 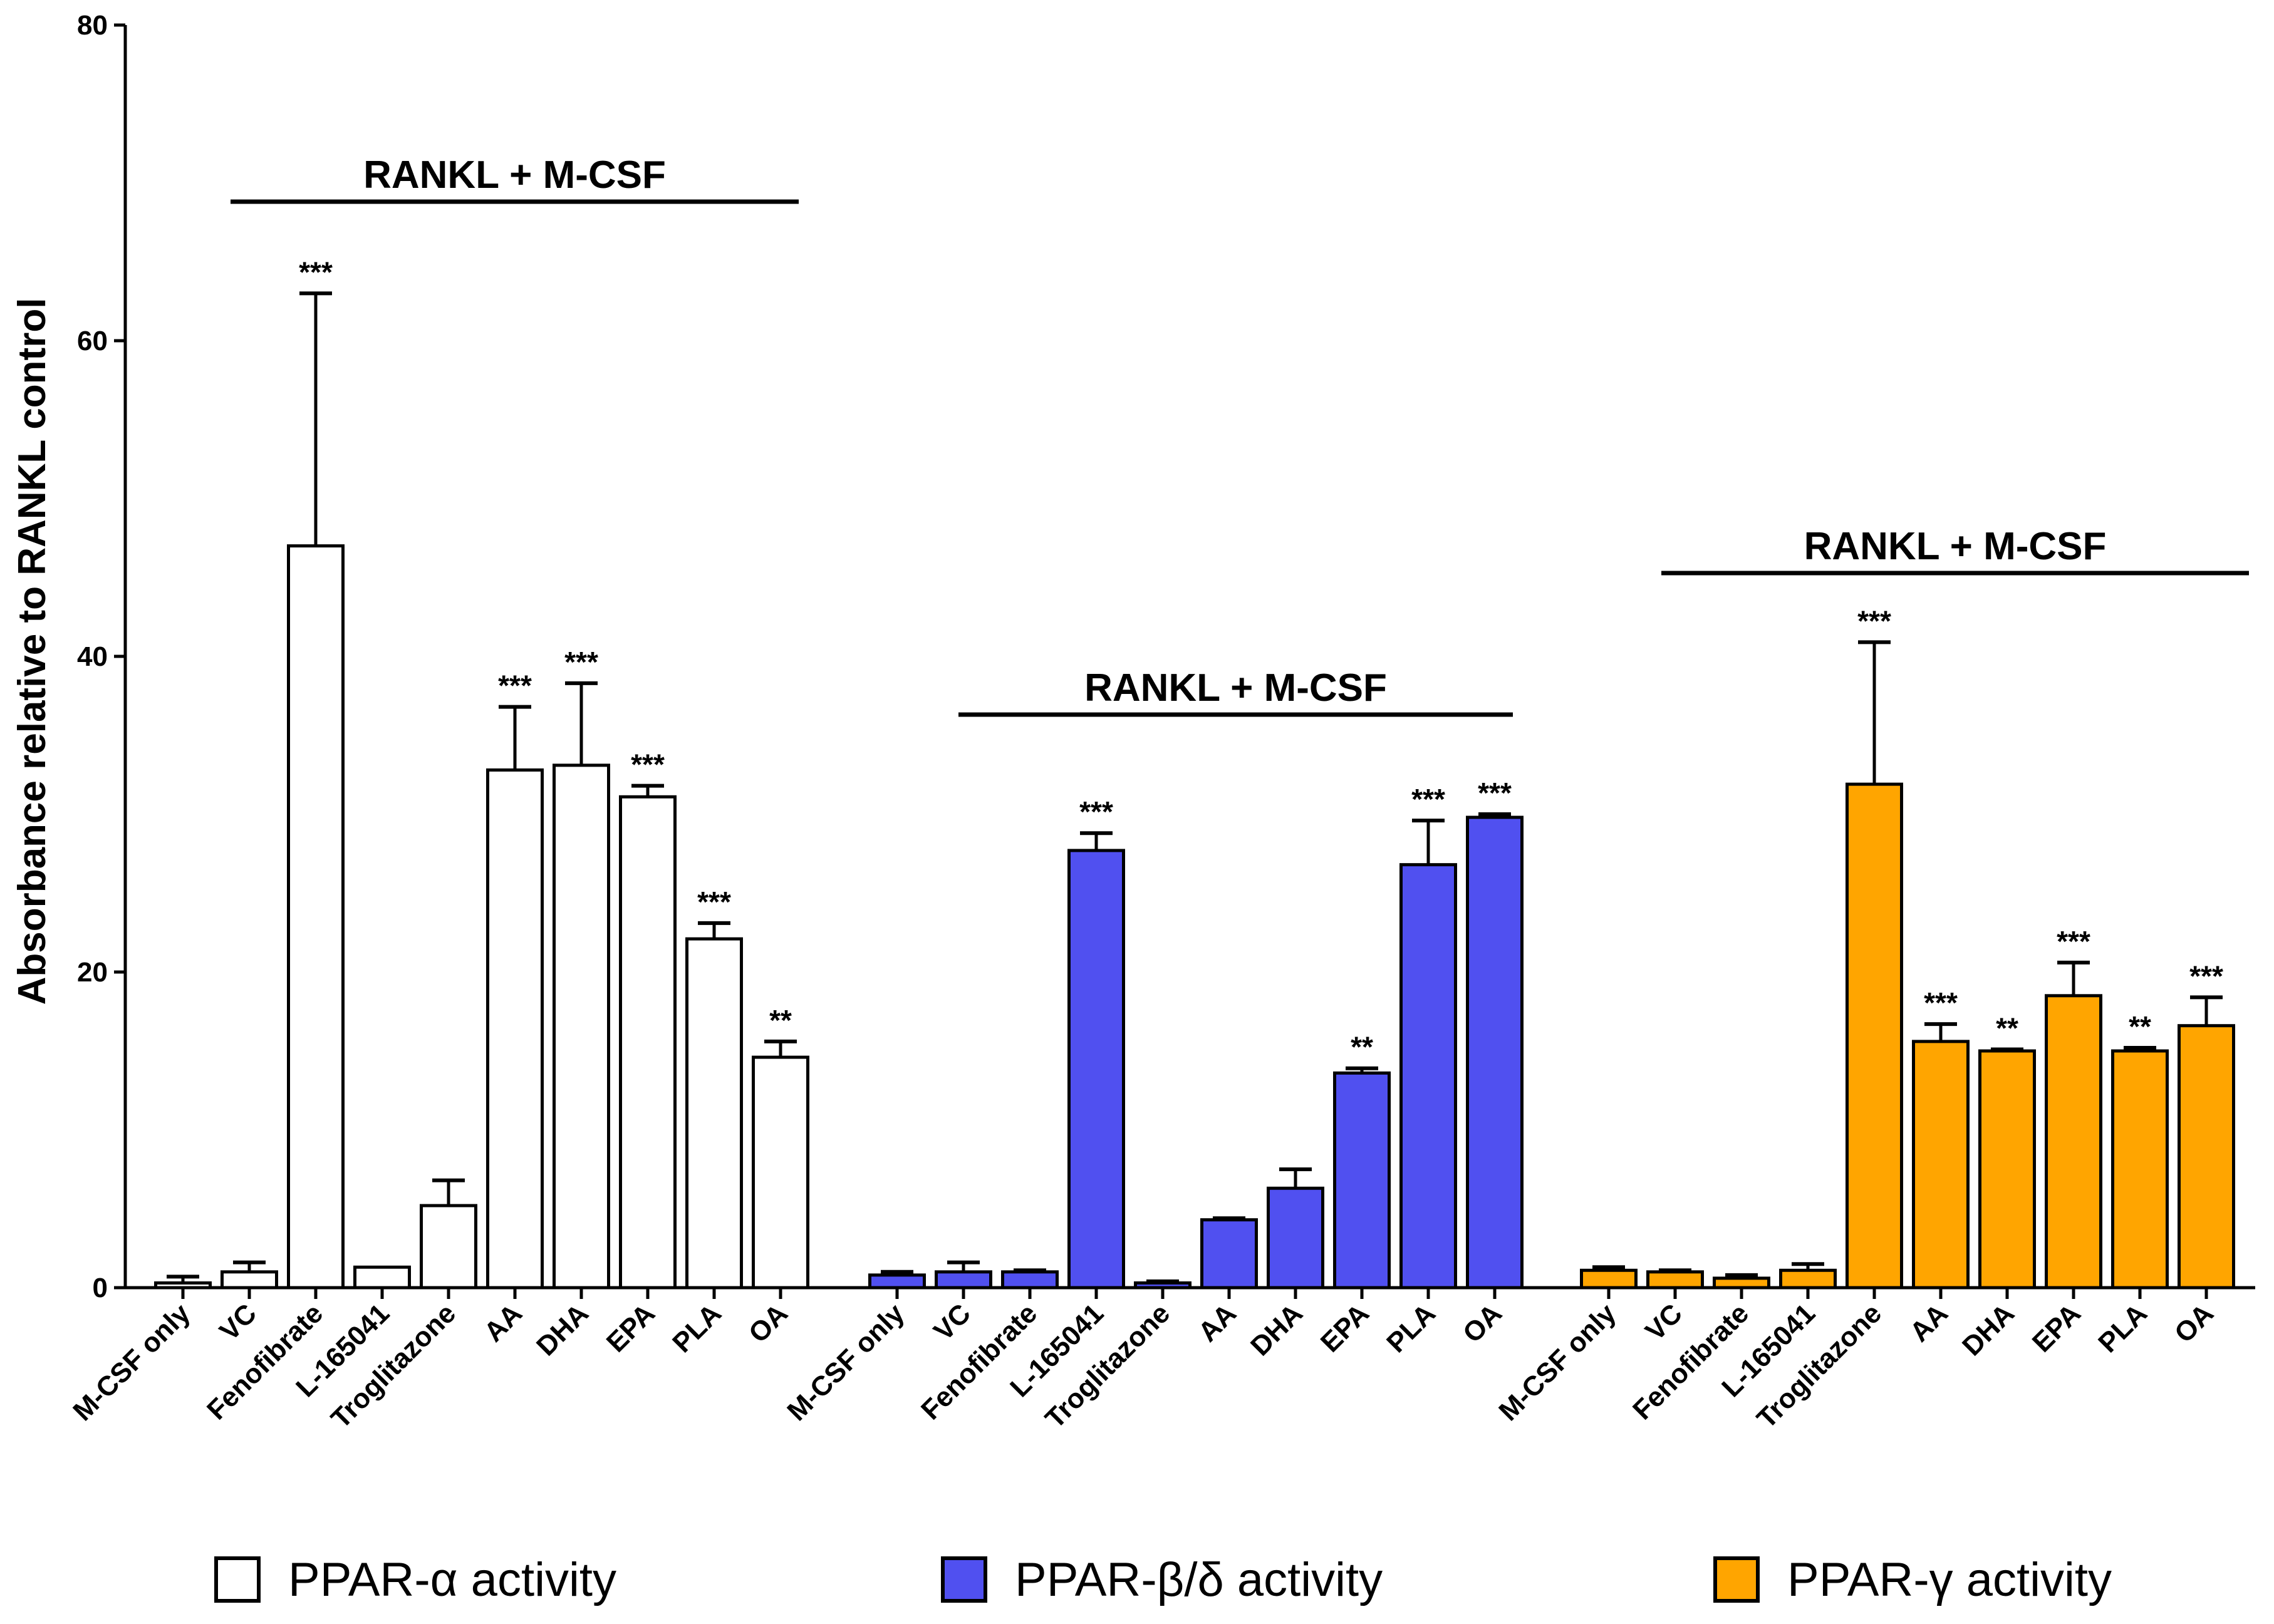 I want to click on y-axis: 0 20 40 60 80, so click(x=102, y=656).